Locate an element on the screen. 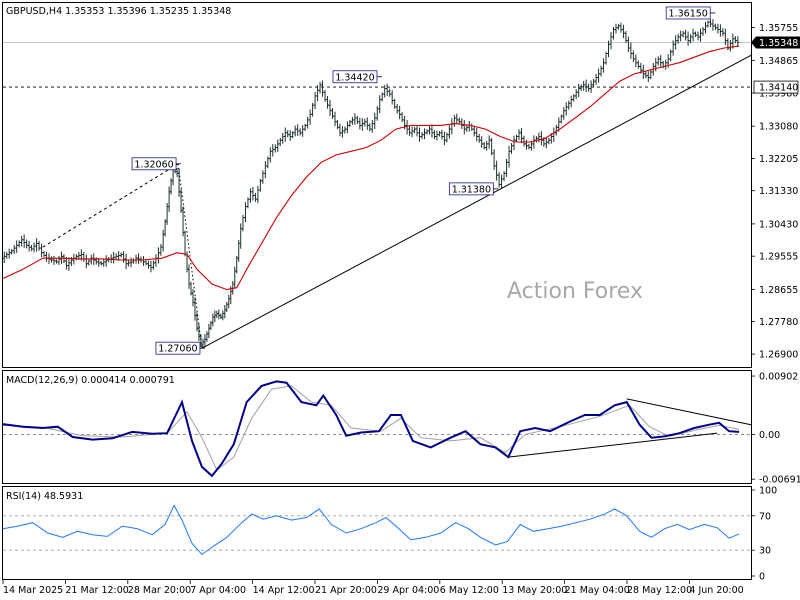  time-tick-label: 28 May 12:00 is located at coordinates (659, 590).